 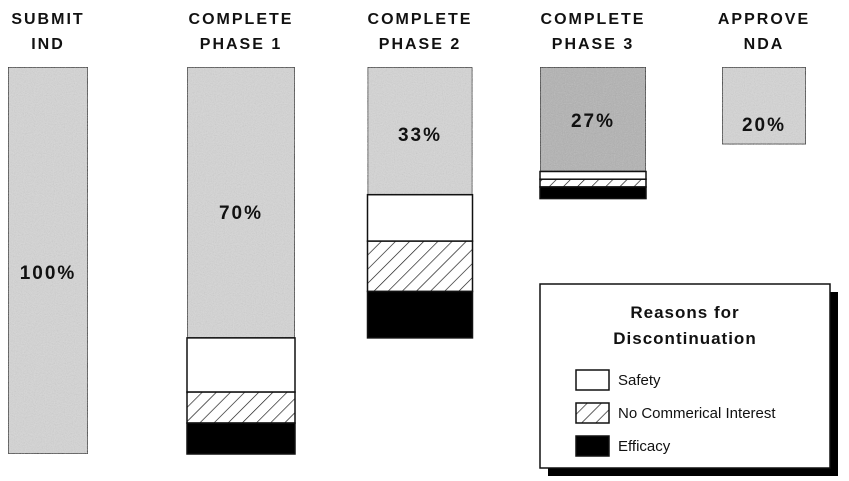 I want to click on category-label-line1: SUBMIT, so click(x=47, y=19).